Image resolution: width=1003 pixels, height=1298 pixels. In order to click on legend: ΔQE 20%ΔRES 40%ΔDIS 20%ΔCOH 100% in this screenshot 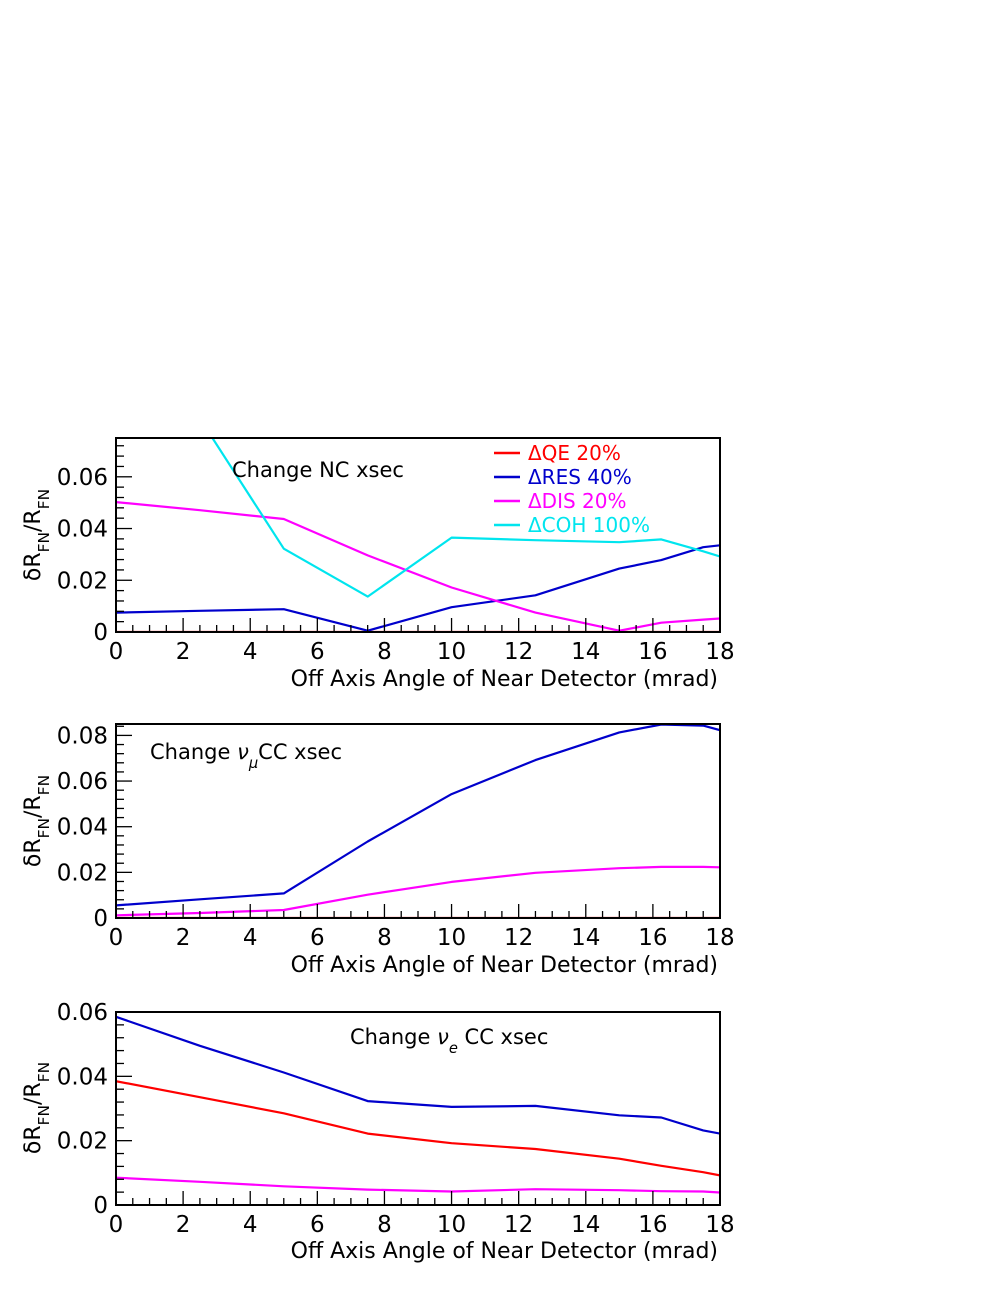, I will do `click(572, 489)`.